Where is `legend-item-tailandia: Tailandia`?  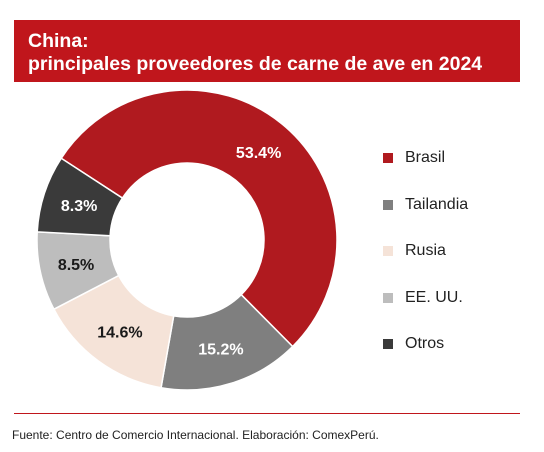
legend-item-tailandia: Tailandia is located at coordinates (425, 219).